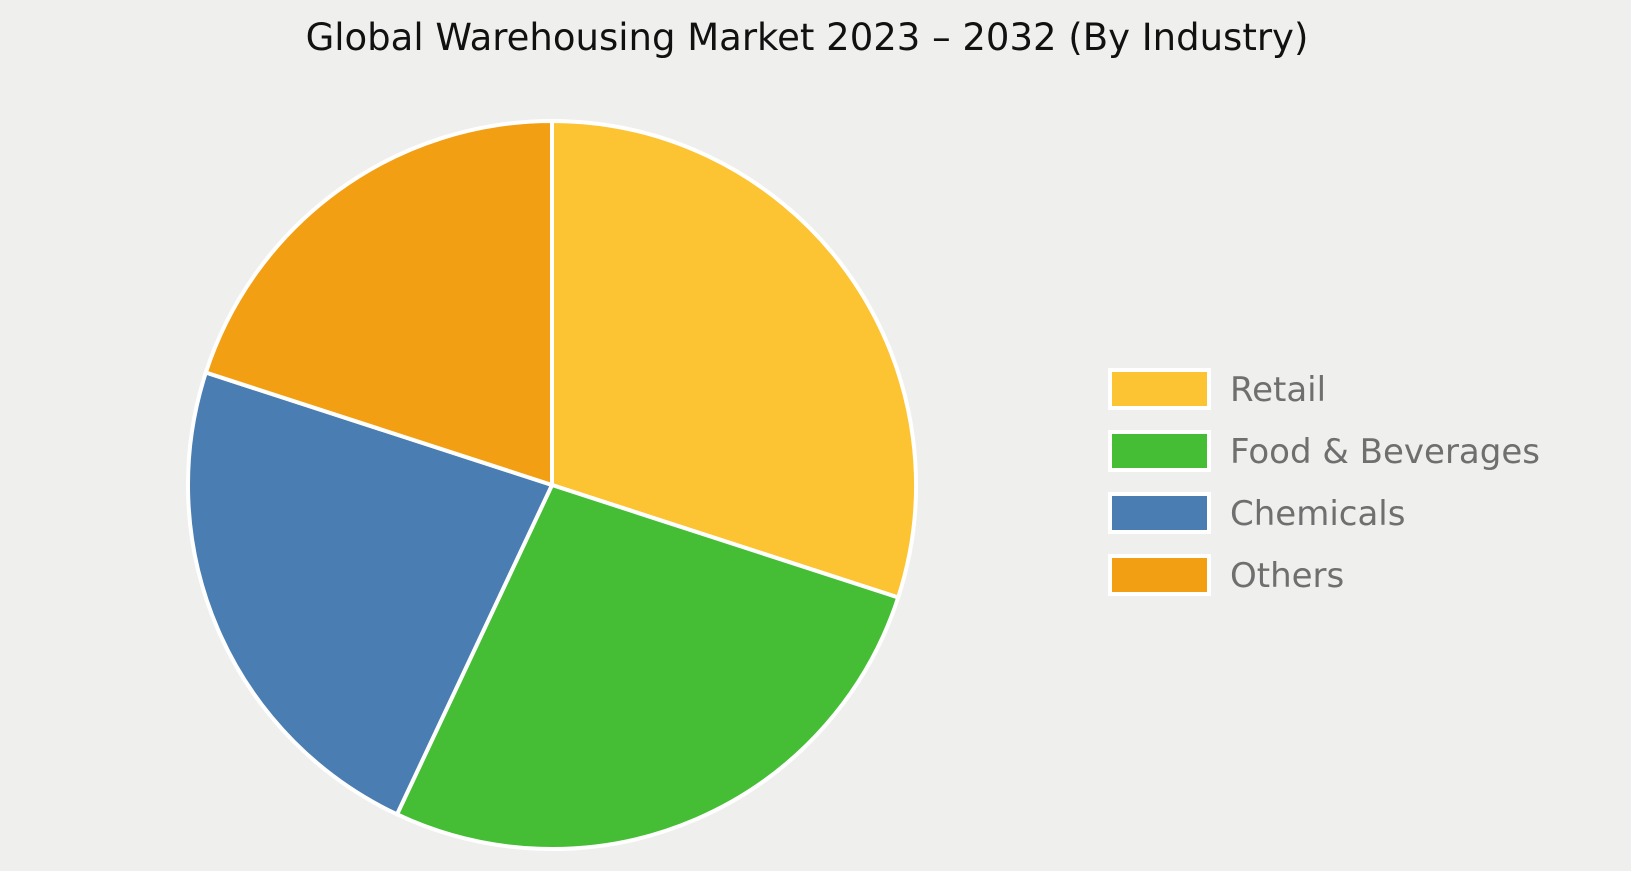  What do you see at coordinates (370, 593) in the screenshot?
I see `pie-slice-chemicals` at bounding box center [370, 593].